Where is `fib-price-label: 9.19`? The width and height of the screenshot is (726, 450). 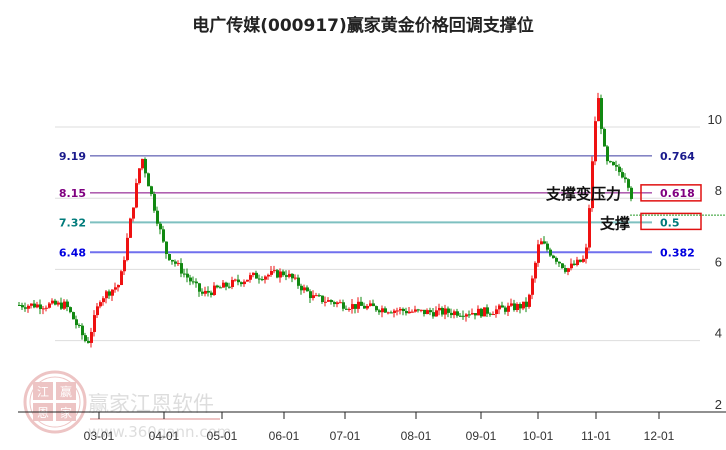 fib-price-label: 9.19 is located at coordinates (72, 156).